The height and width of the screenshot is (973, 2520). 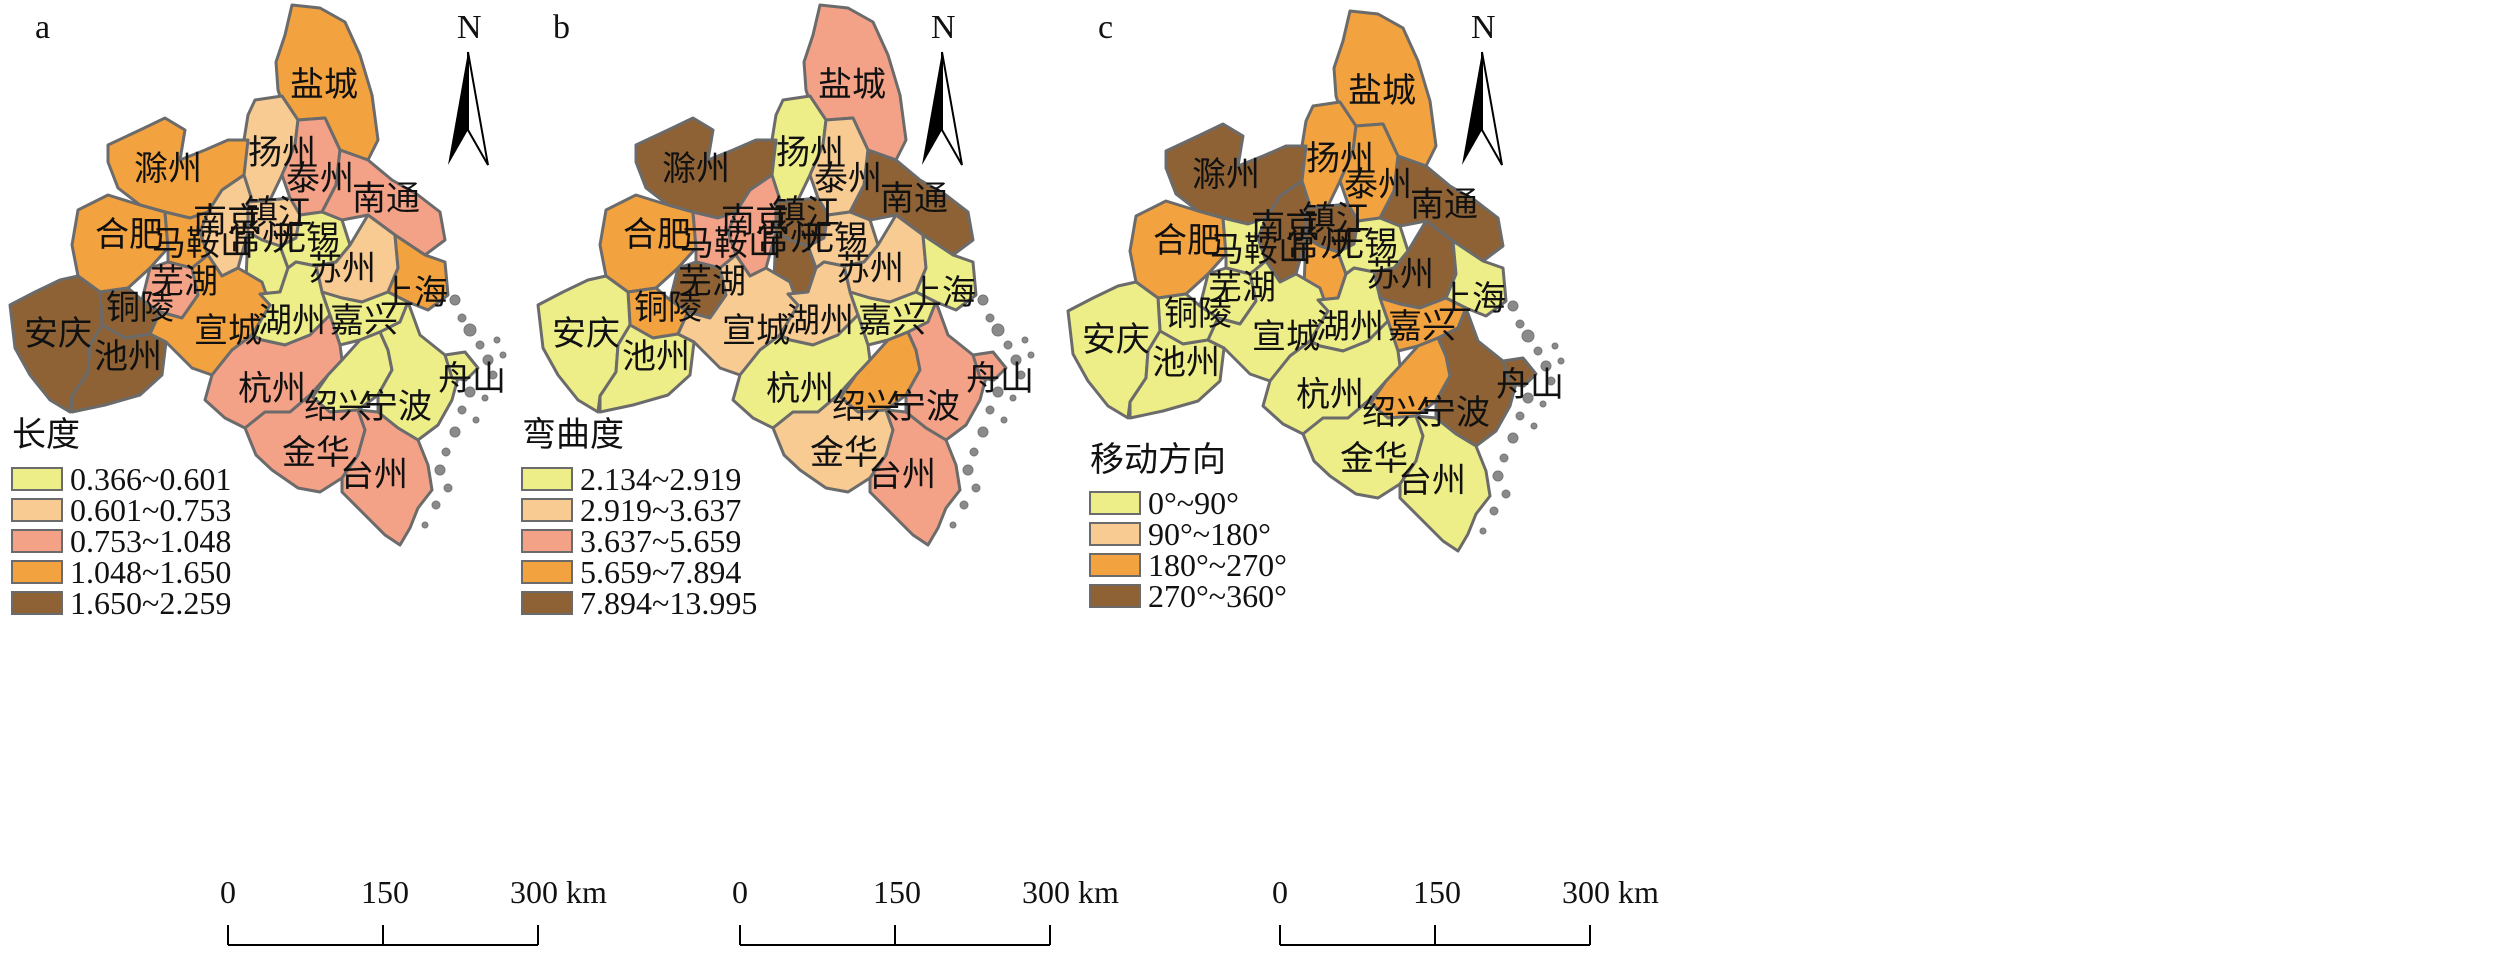 What do you see at coordinates (150, 510) in the screenshot?
I see `legend-label: 0.601~0.753` at bounding box center [150, 510].